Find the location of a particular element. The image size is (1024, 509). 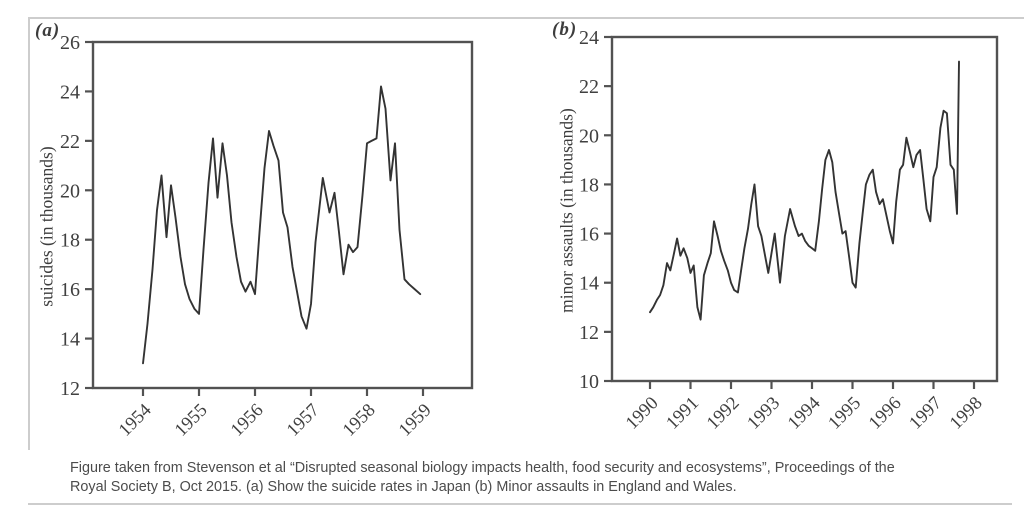

panel-label-b: (b) is located at coordinates (565, 29).